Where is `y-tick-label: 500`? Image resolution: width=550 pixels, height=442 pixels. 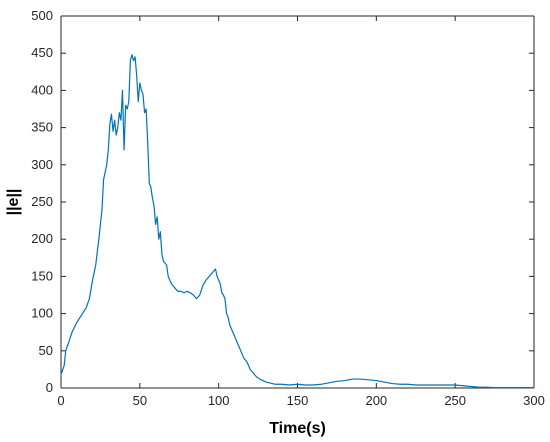
y-tick-label: 500 is located at coordinates (42, 15).